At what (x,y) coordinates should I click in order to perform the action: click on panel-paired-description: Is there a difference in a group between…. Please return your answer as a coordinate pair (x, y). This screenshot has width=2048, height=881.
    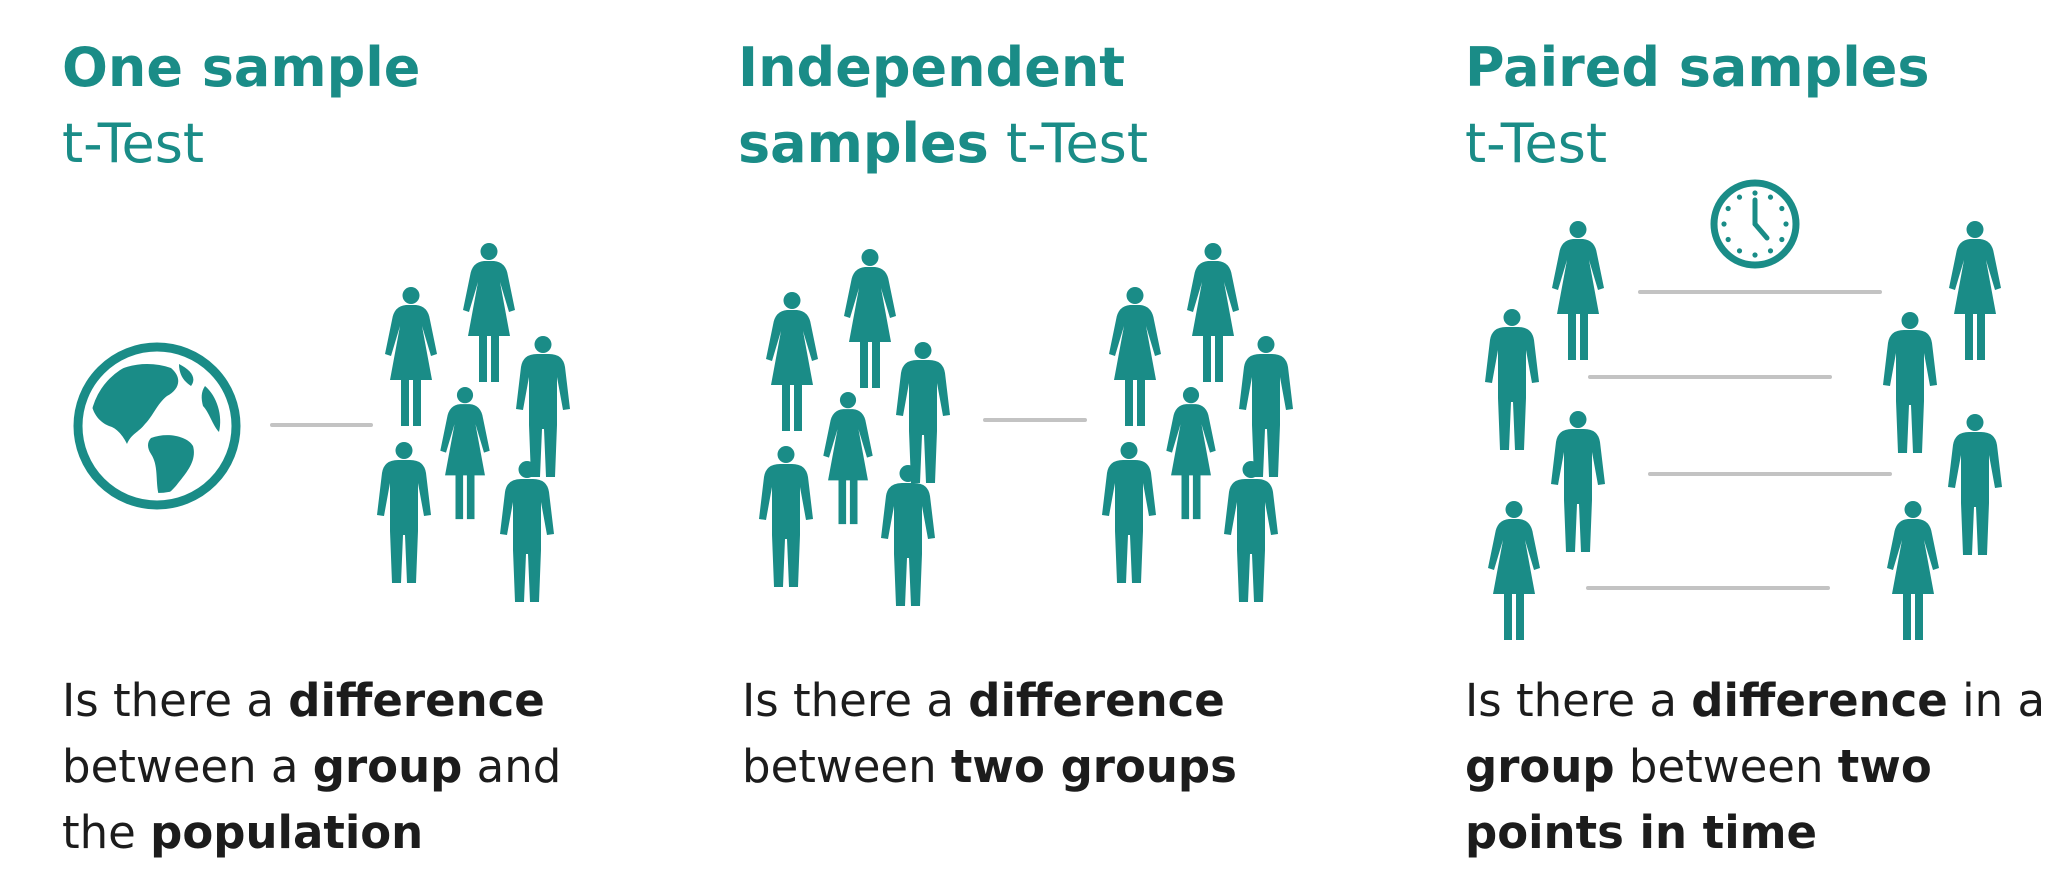
    Looking at the image, I should click on (1755, 767).